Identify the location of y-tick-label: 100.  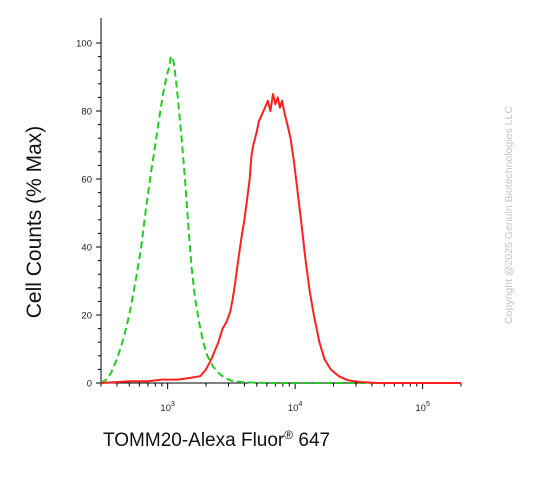
(84, 44).